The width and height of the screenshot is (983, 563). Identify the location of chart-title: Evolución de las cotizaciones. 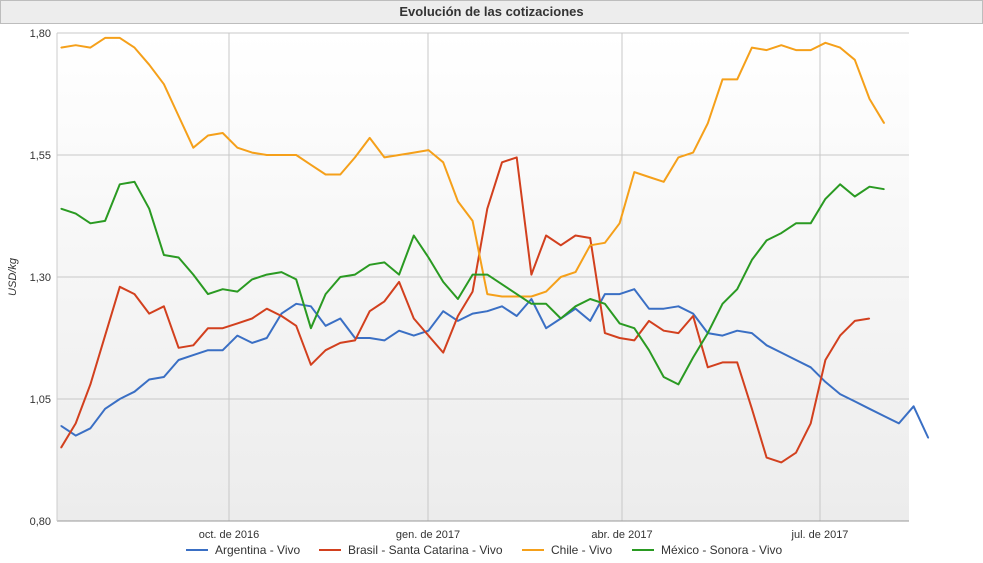
(491, 11).